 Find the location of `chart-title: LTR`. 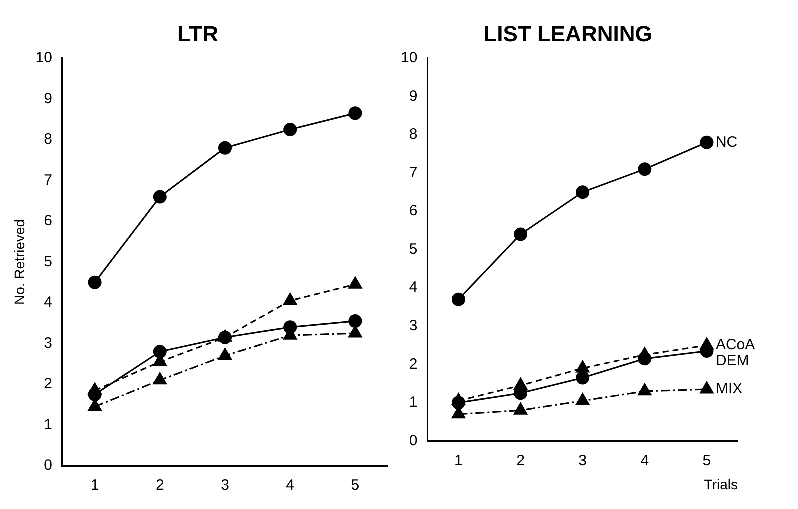

chart-title: LTR is located at coordinates (198, 33).